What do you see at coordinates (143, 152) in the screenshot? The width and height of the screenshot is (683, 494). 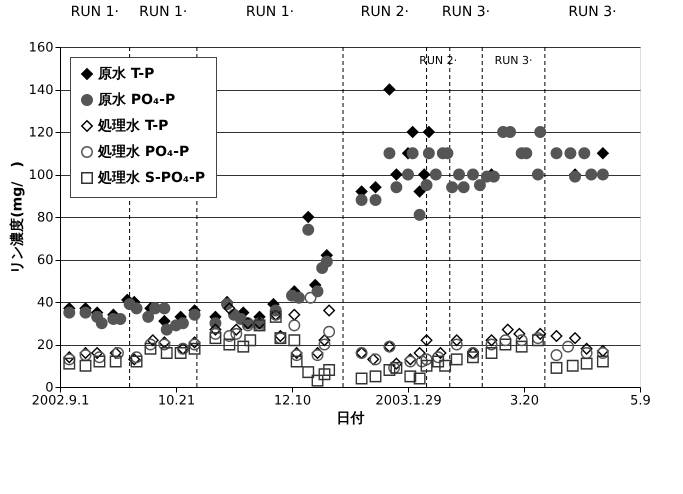 I see `legend-label: 処理水 PO₄-P` at bounding box center [143, 152].